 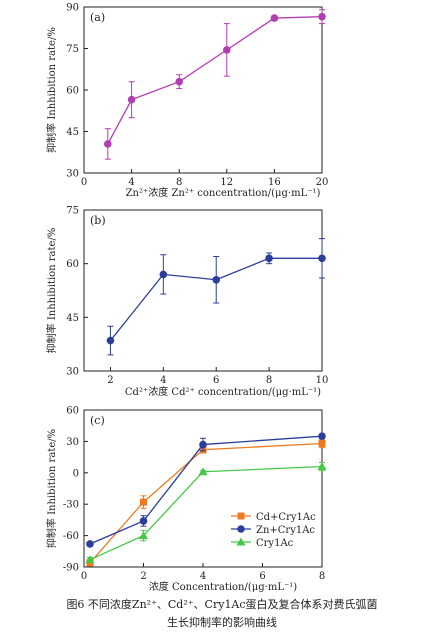 I want to click on x-tick-label: 10, so click(x=322, y=380).